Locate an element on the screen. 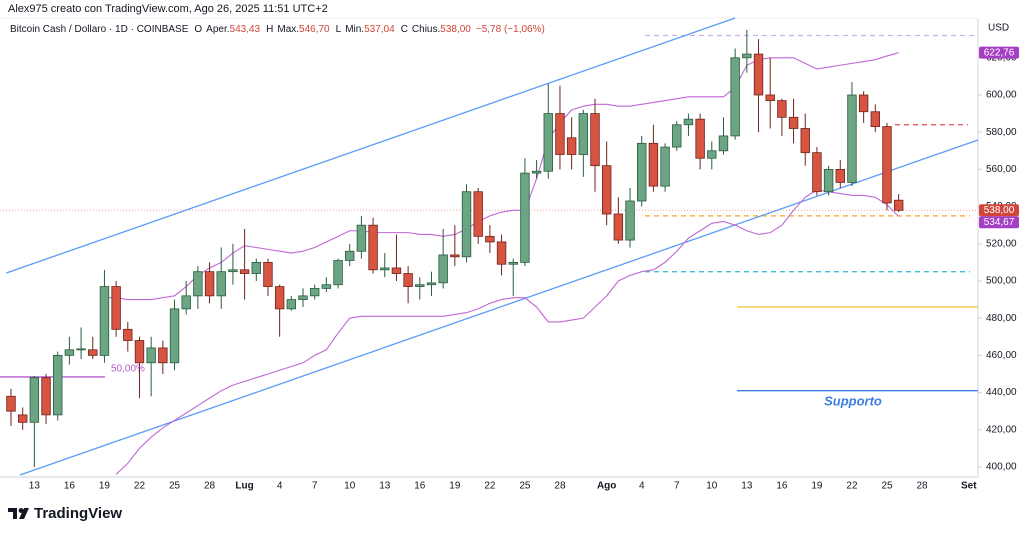  legend-field: O is located at coordinates (198, 29).